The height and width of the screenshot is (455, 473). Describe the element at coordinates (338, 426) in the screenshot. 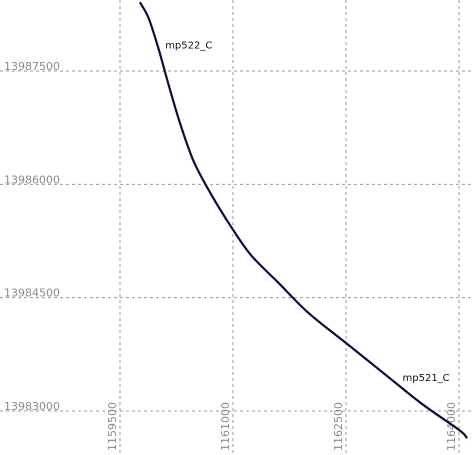

I see `x-tick-label: 1162500` at that location.